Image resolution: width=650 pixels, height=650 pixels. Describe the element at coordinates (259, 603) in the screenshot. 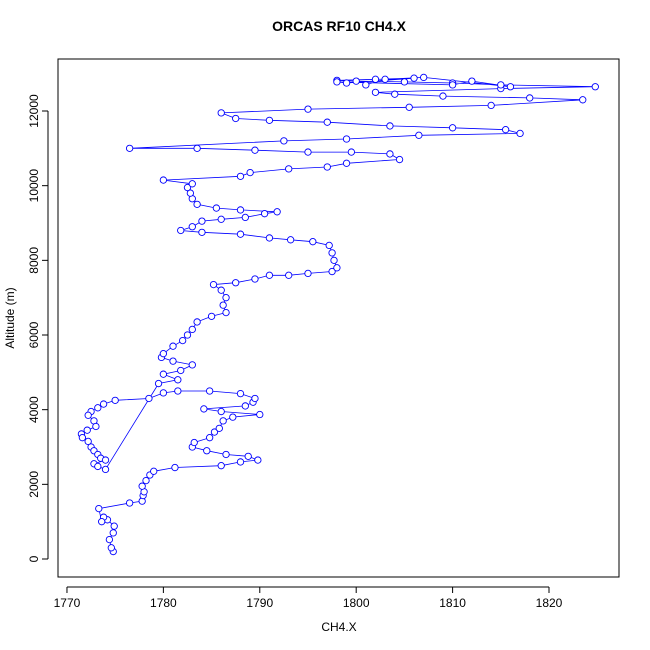

I see `x-tick-label: 1790` at that location.